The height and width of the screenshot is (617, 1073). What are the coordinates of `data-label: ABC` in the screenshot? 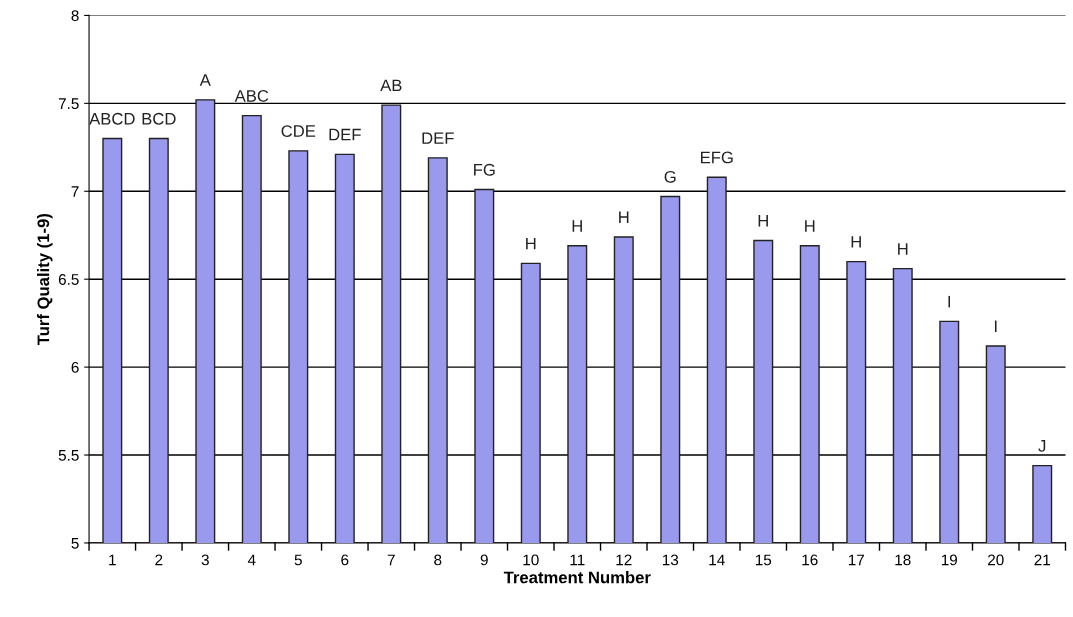 It's located at (251, 96).